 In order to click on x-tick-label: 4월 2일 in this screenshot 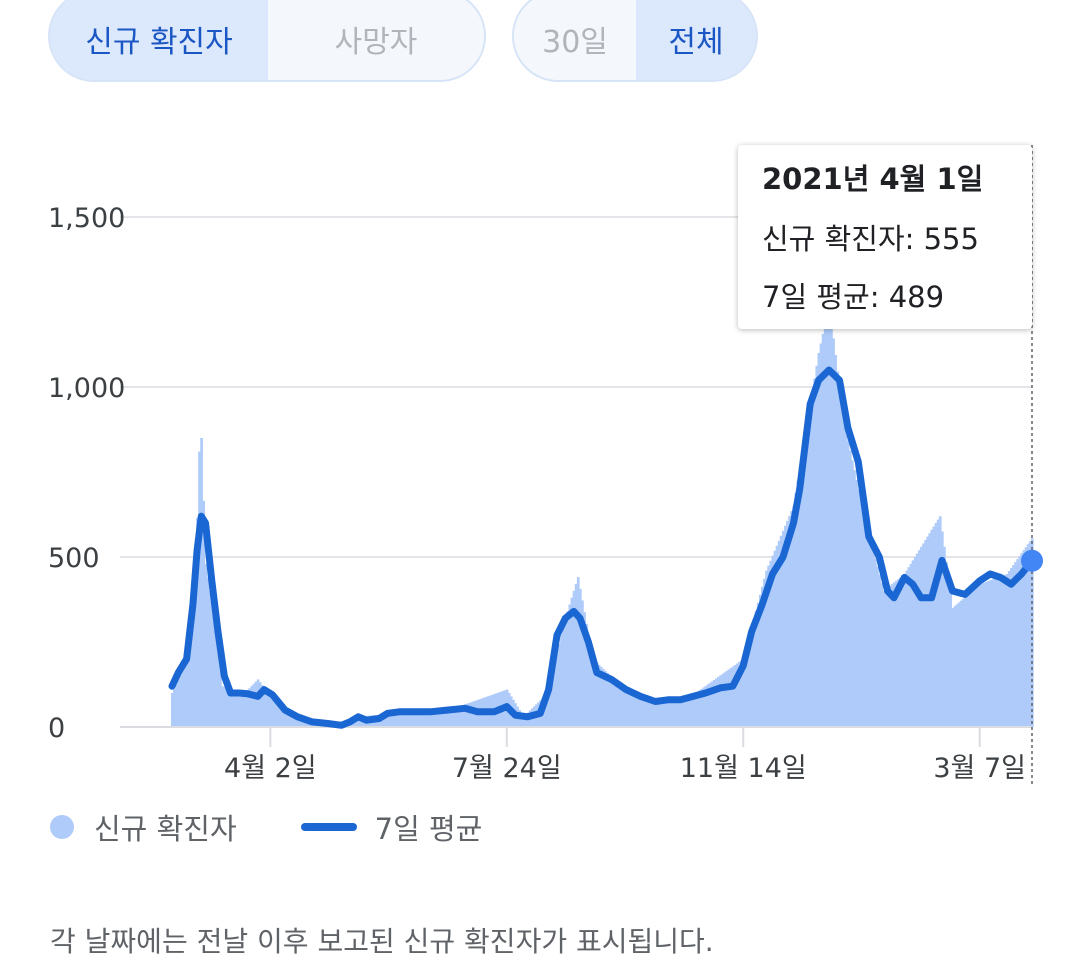, I will do `click(270, 768)`.